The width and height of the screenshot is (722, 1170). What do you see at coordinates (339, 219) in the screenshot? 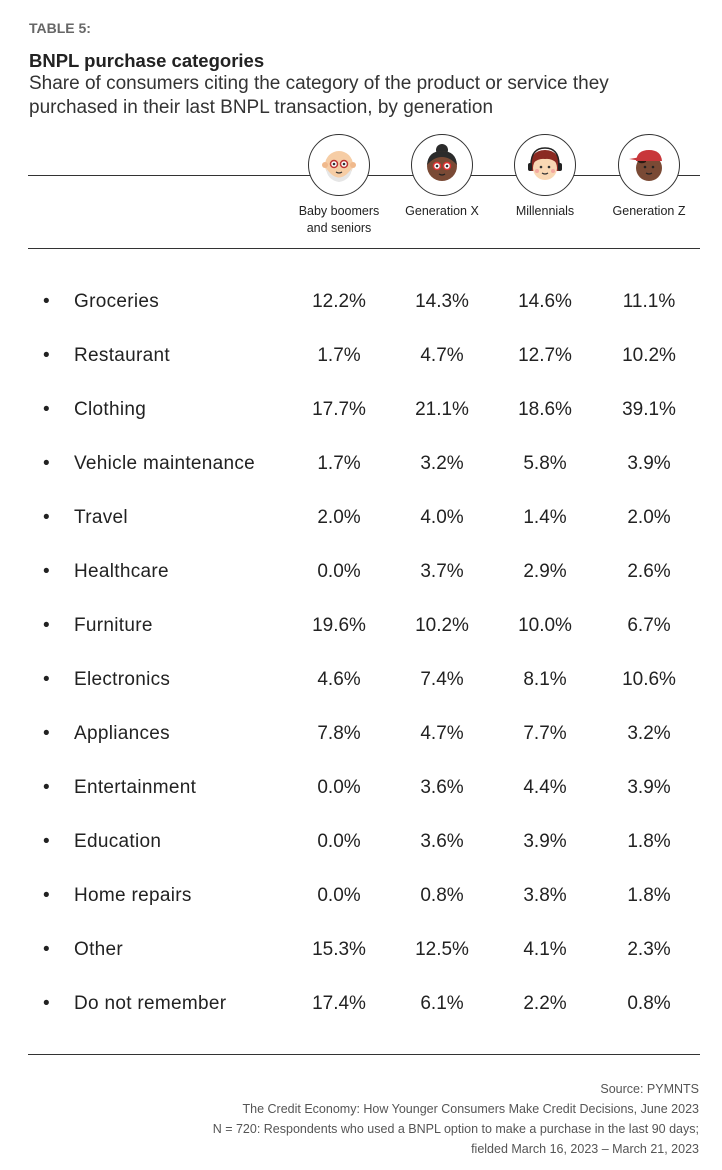
I see `column-header-boomers: Baby boomers and seniors` at bounding box center [339, 219].